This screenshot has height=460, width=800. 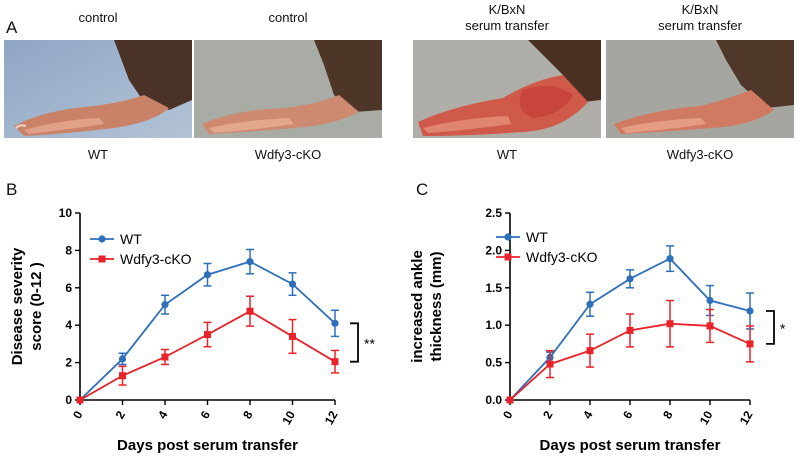 What do you see at coordinates (493, 288) in the screenshot?
I see `y-tick-label: 1.5` at bounding box center [493, 288].